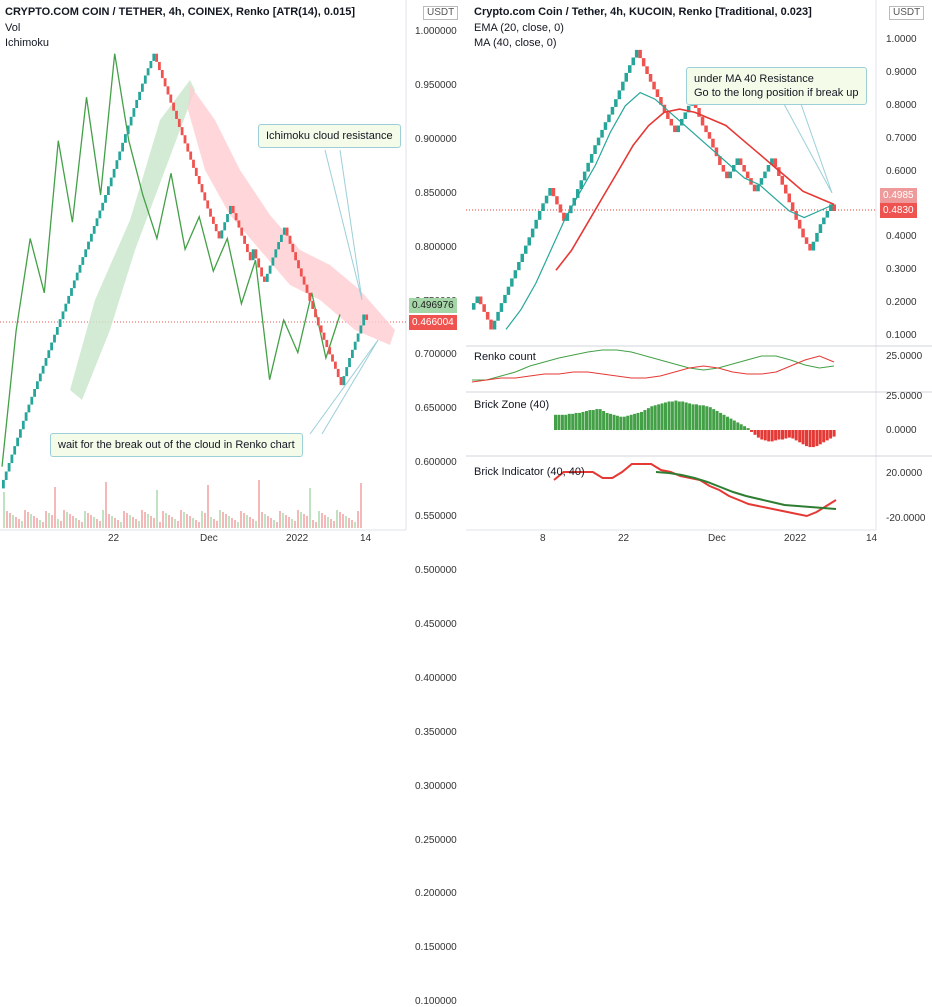 The width and height of the screenshot is (932, 1007). I want to click on renko-count-red, so click(653, 369).